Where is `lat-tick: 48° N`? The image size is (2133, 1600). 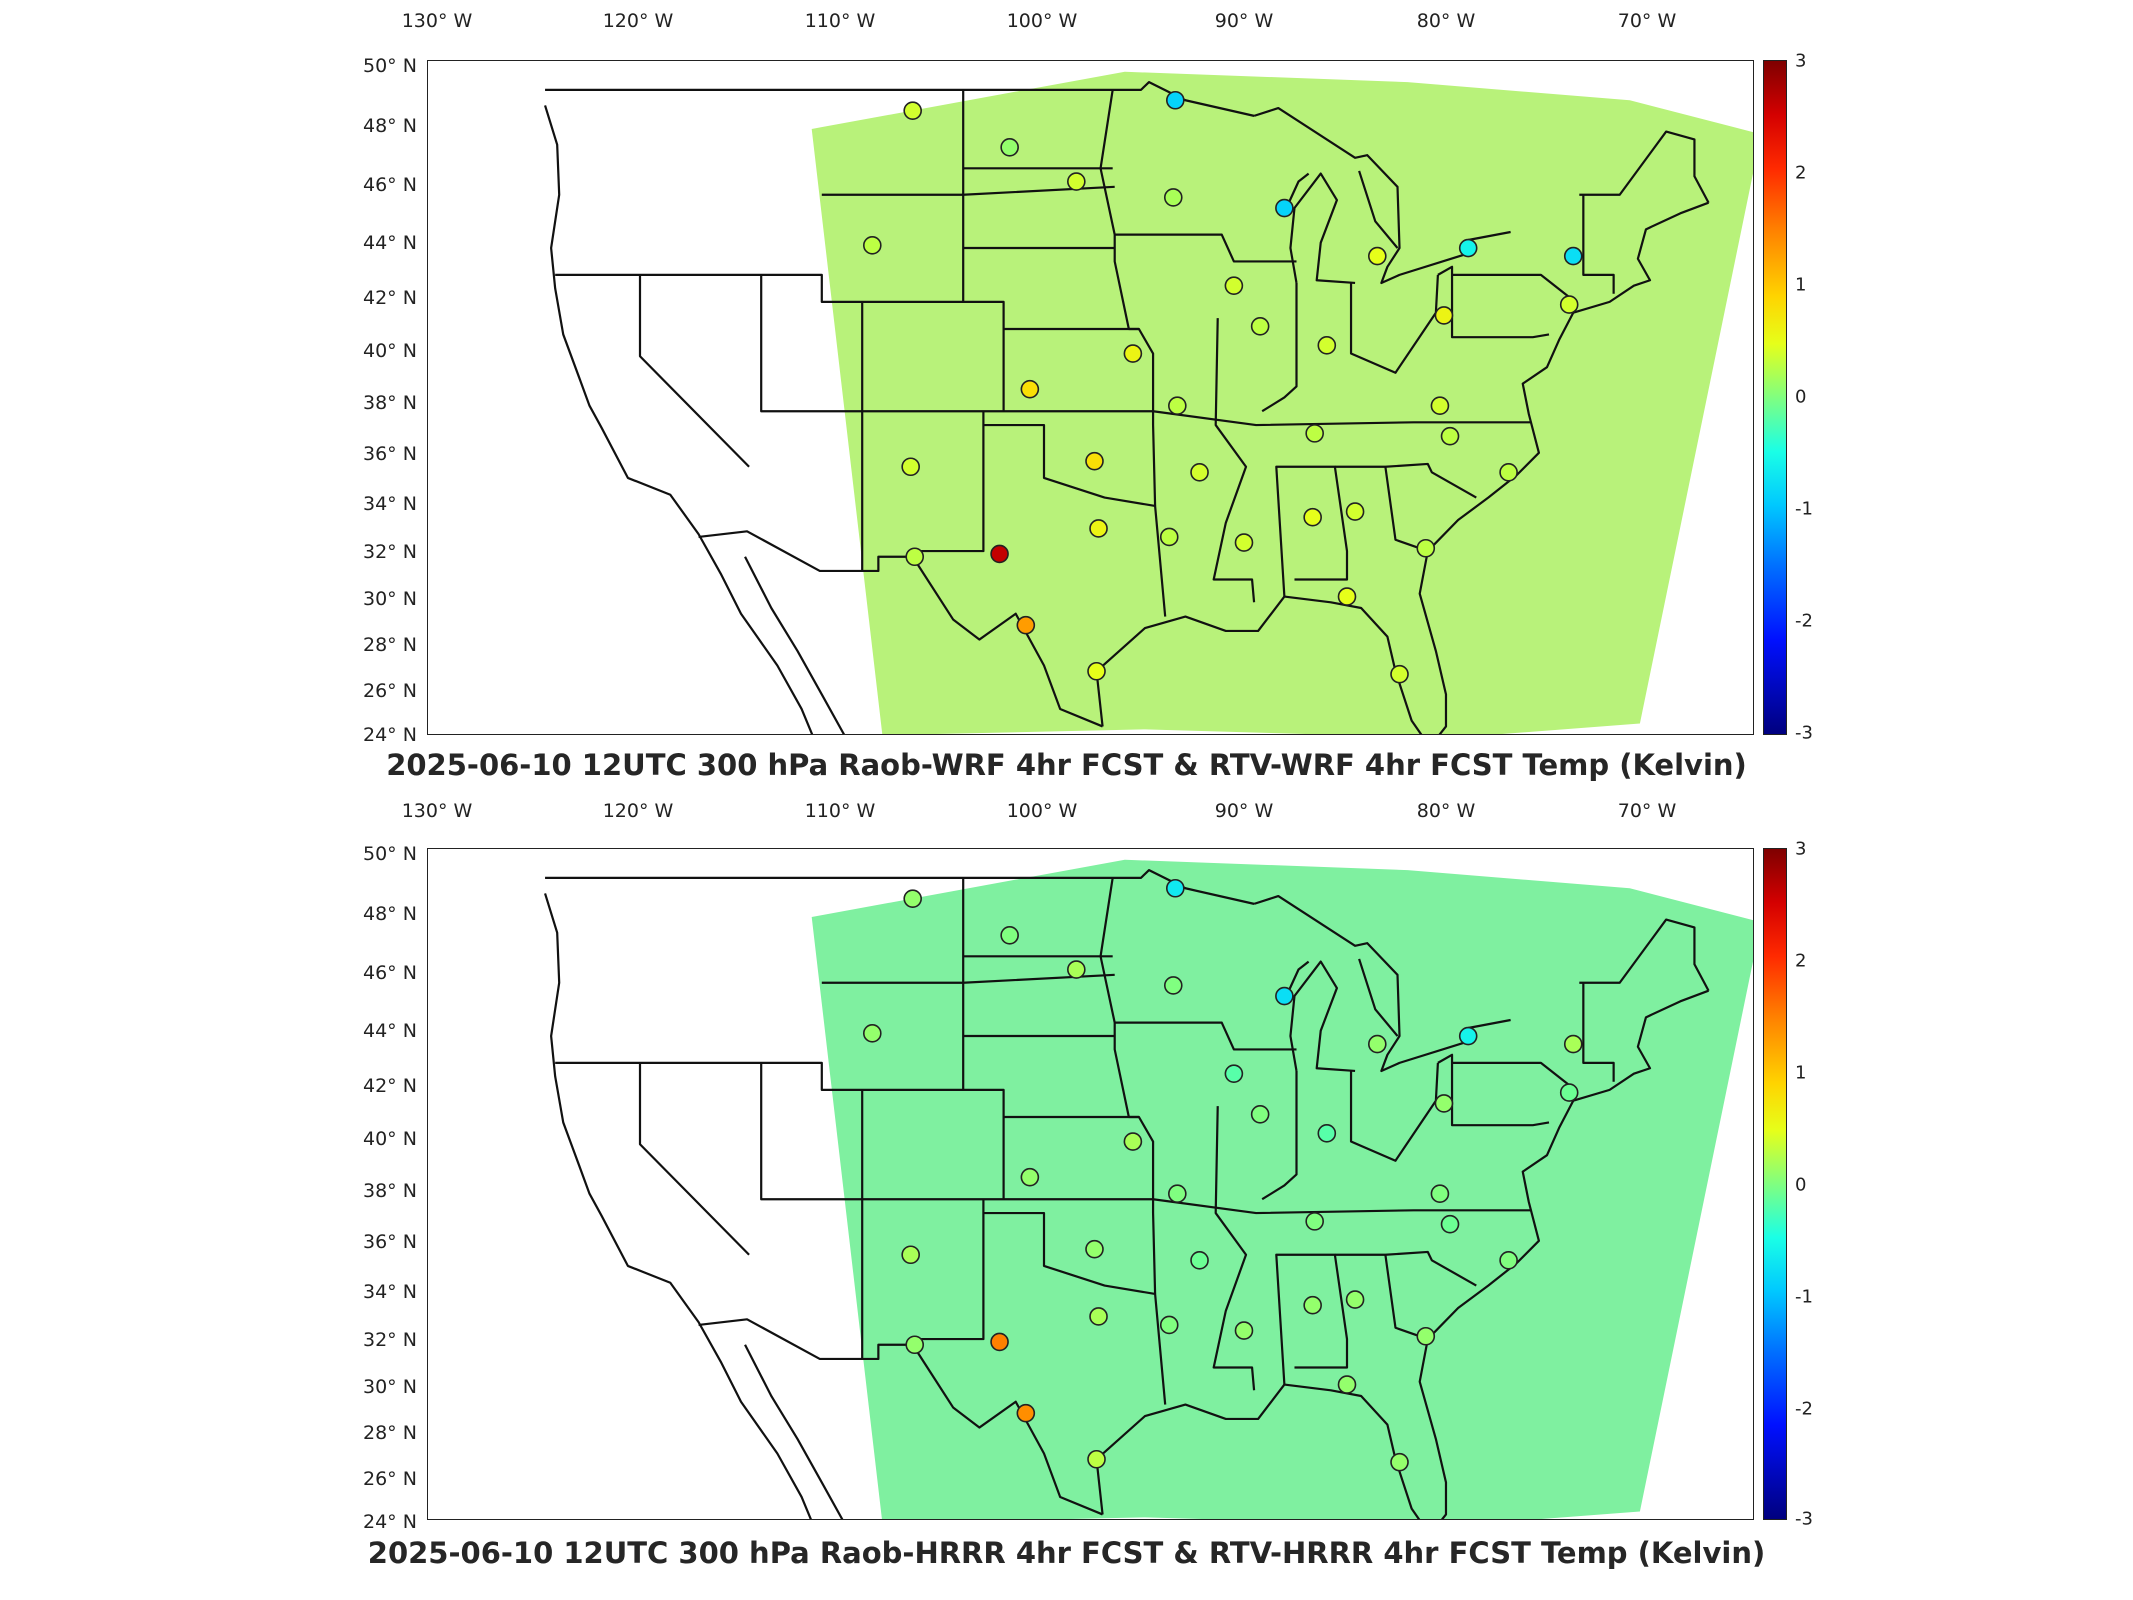 lat-tick: 48° N is located at coordinates (390, 914).